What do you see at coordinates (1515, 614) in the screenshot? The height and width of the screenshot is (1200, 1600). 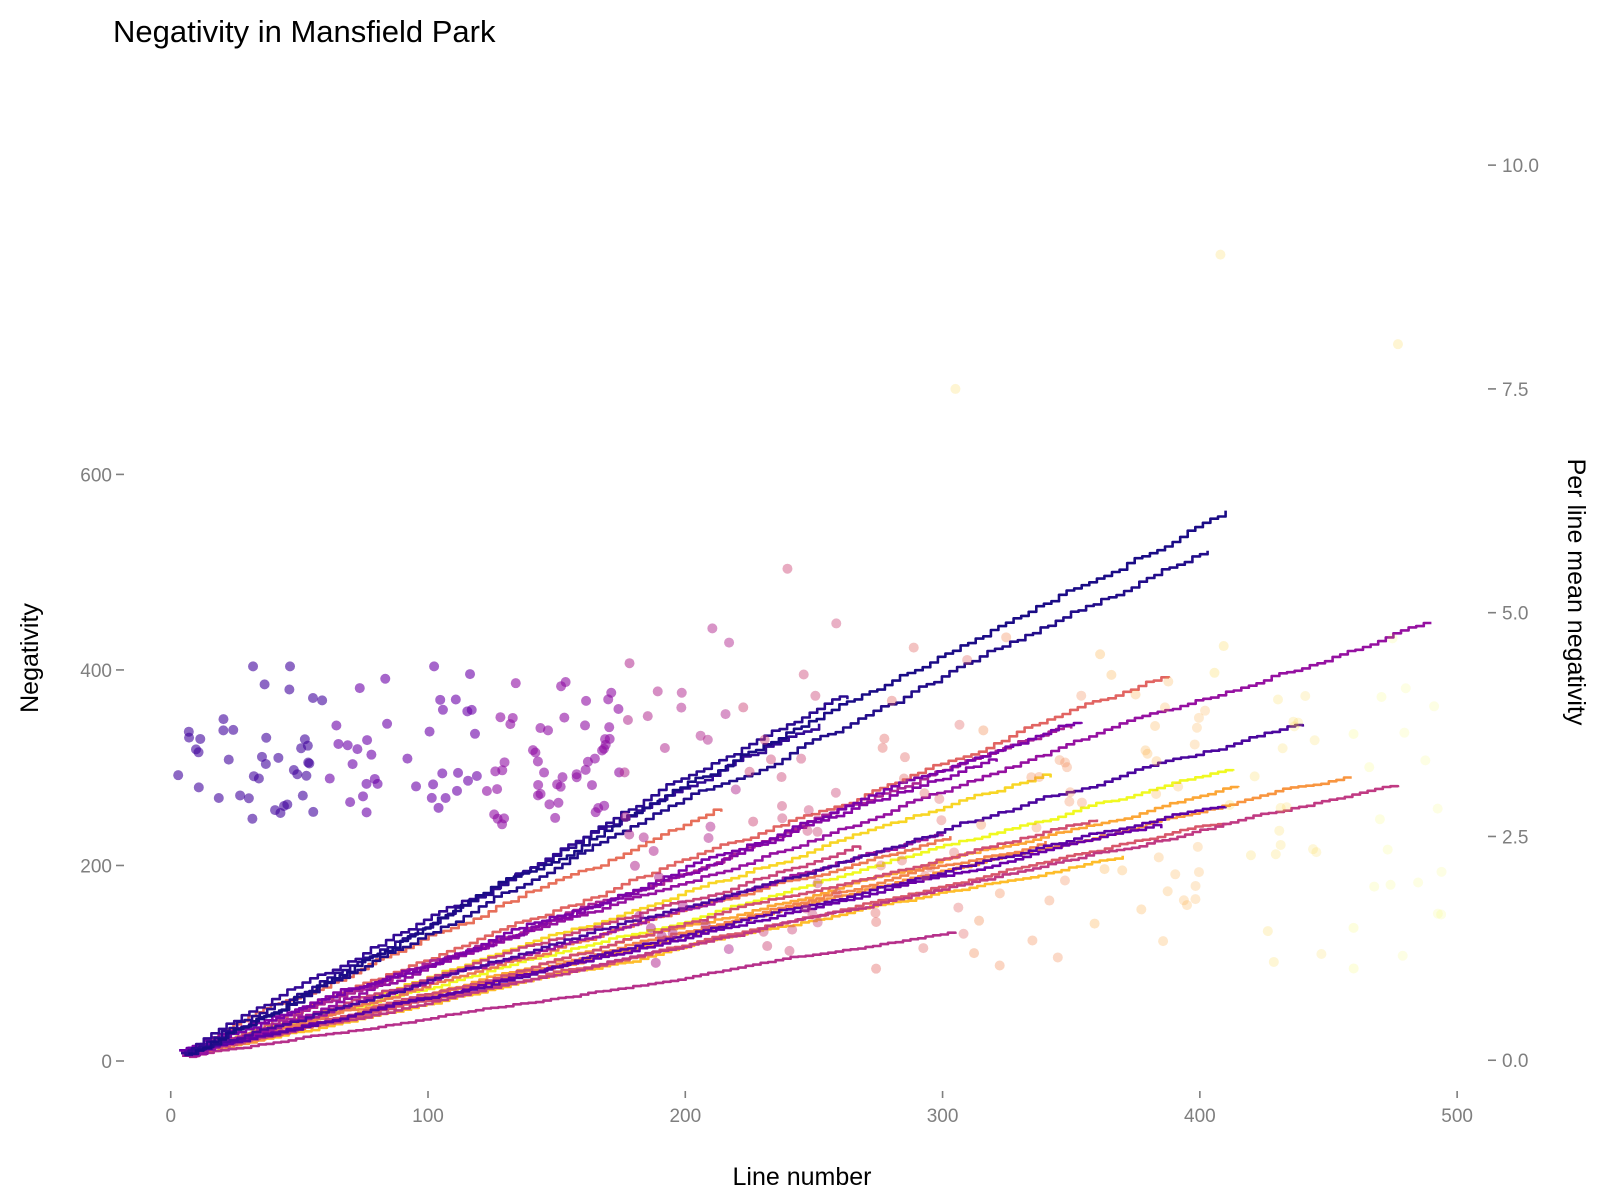 I see `y2-tick-label: 5.0` at bounding box center [1515, 614].